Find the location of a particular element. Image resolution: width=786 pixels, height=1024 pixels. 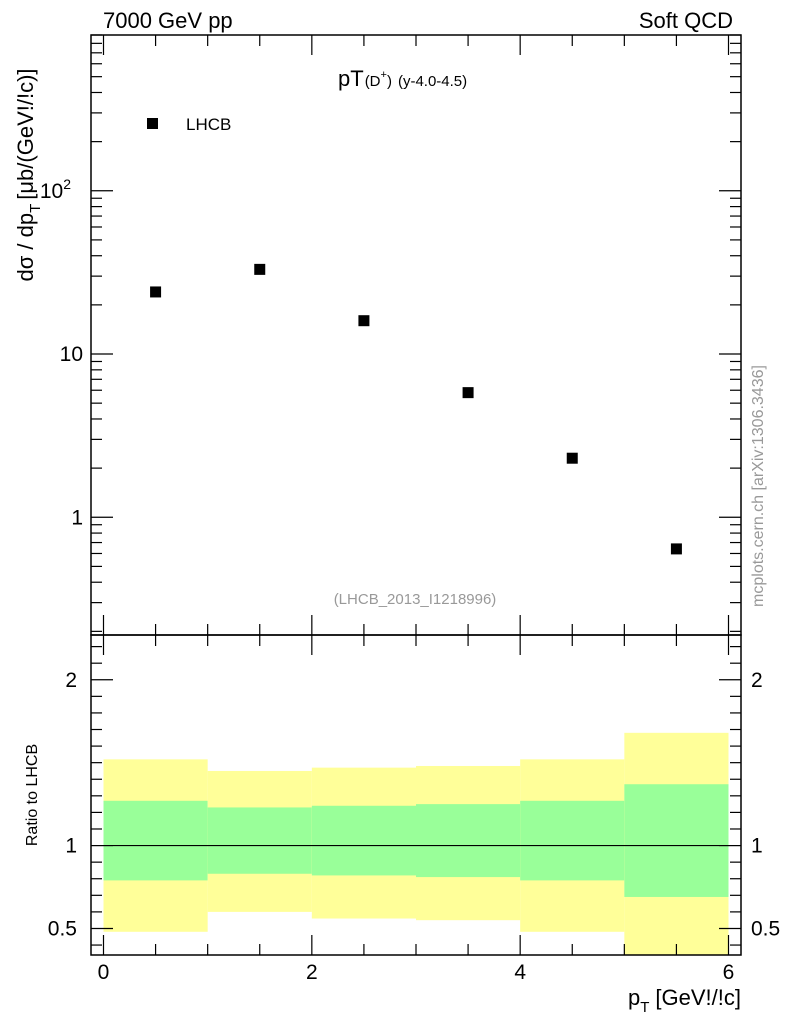

main-y-label-text: dσ / dp is located at coordinates (25, 247).